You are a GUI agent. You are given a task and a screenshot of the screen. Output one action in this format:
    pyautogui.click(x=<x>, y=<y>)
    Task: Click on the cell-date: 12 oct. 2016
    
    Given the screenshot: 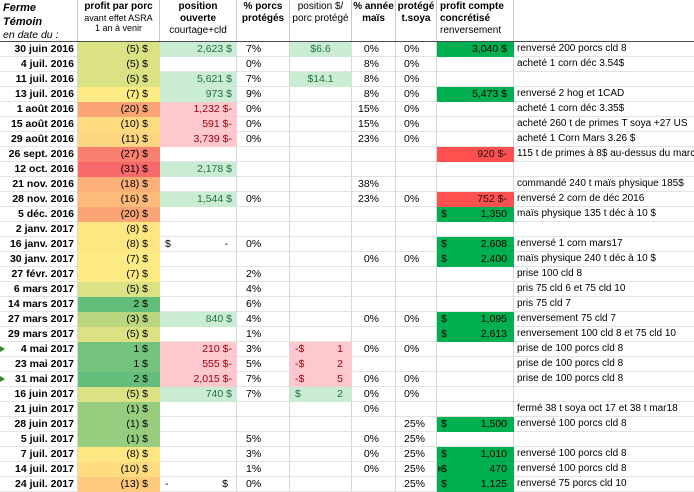 What is the action you would take?
    pyautogui.click(x=39, y=169)
    